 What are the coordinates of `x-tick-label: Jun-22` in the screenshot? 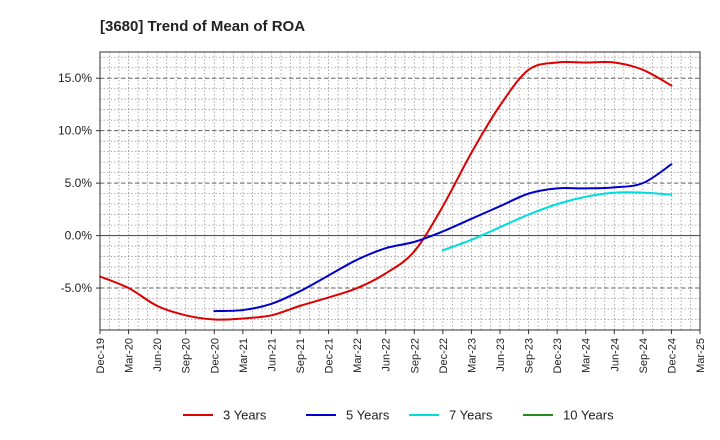 It's located at (387, 355).